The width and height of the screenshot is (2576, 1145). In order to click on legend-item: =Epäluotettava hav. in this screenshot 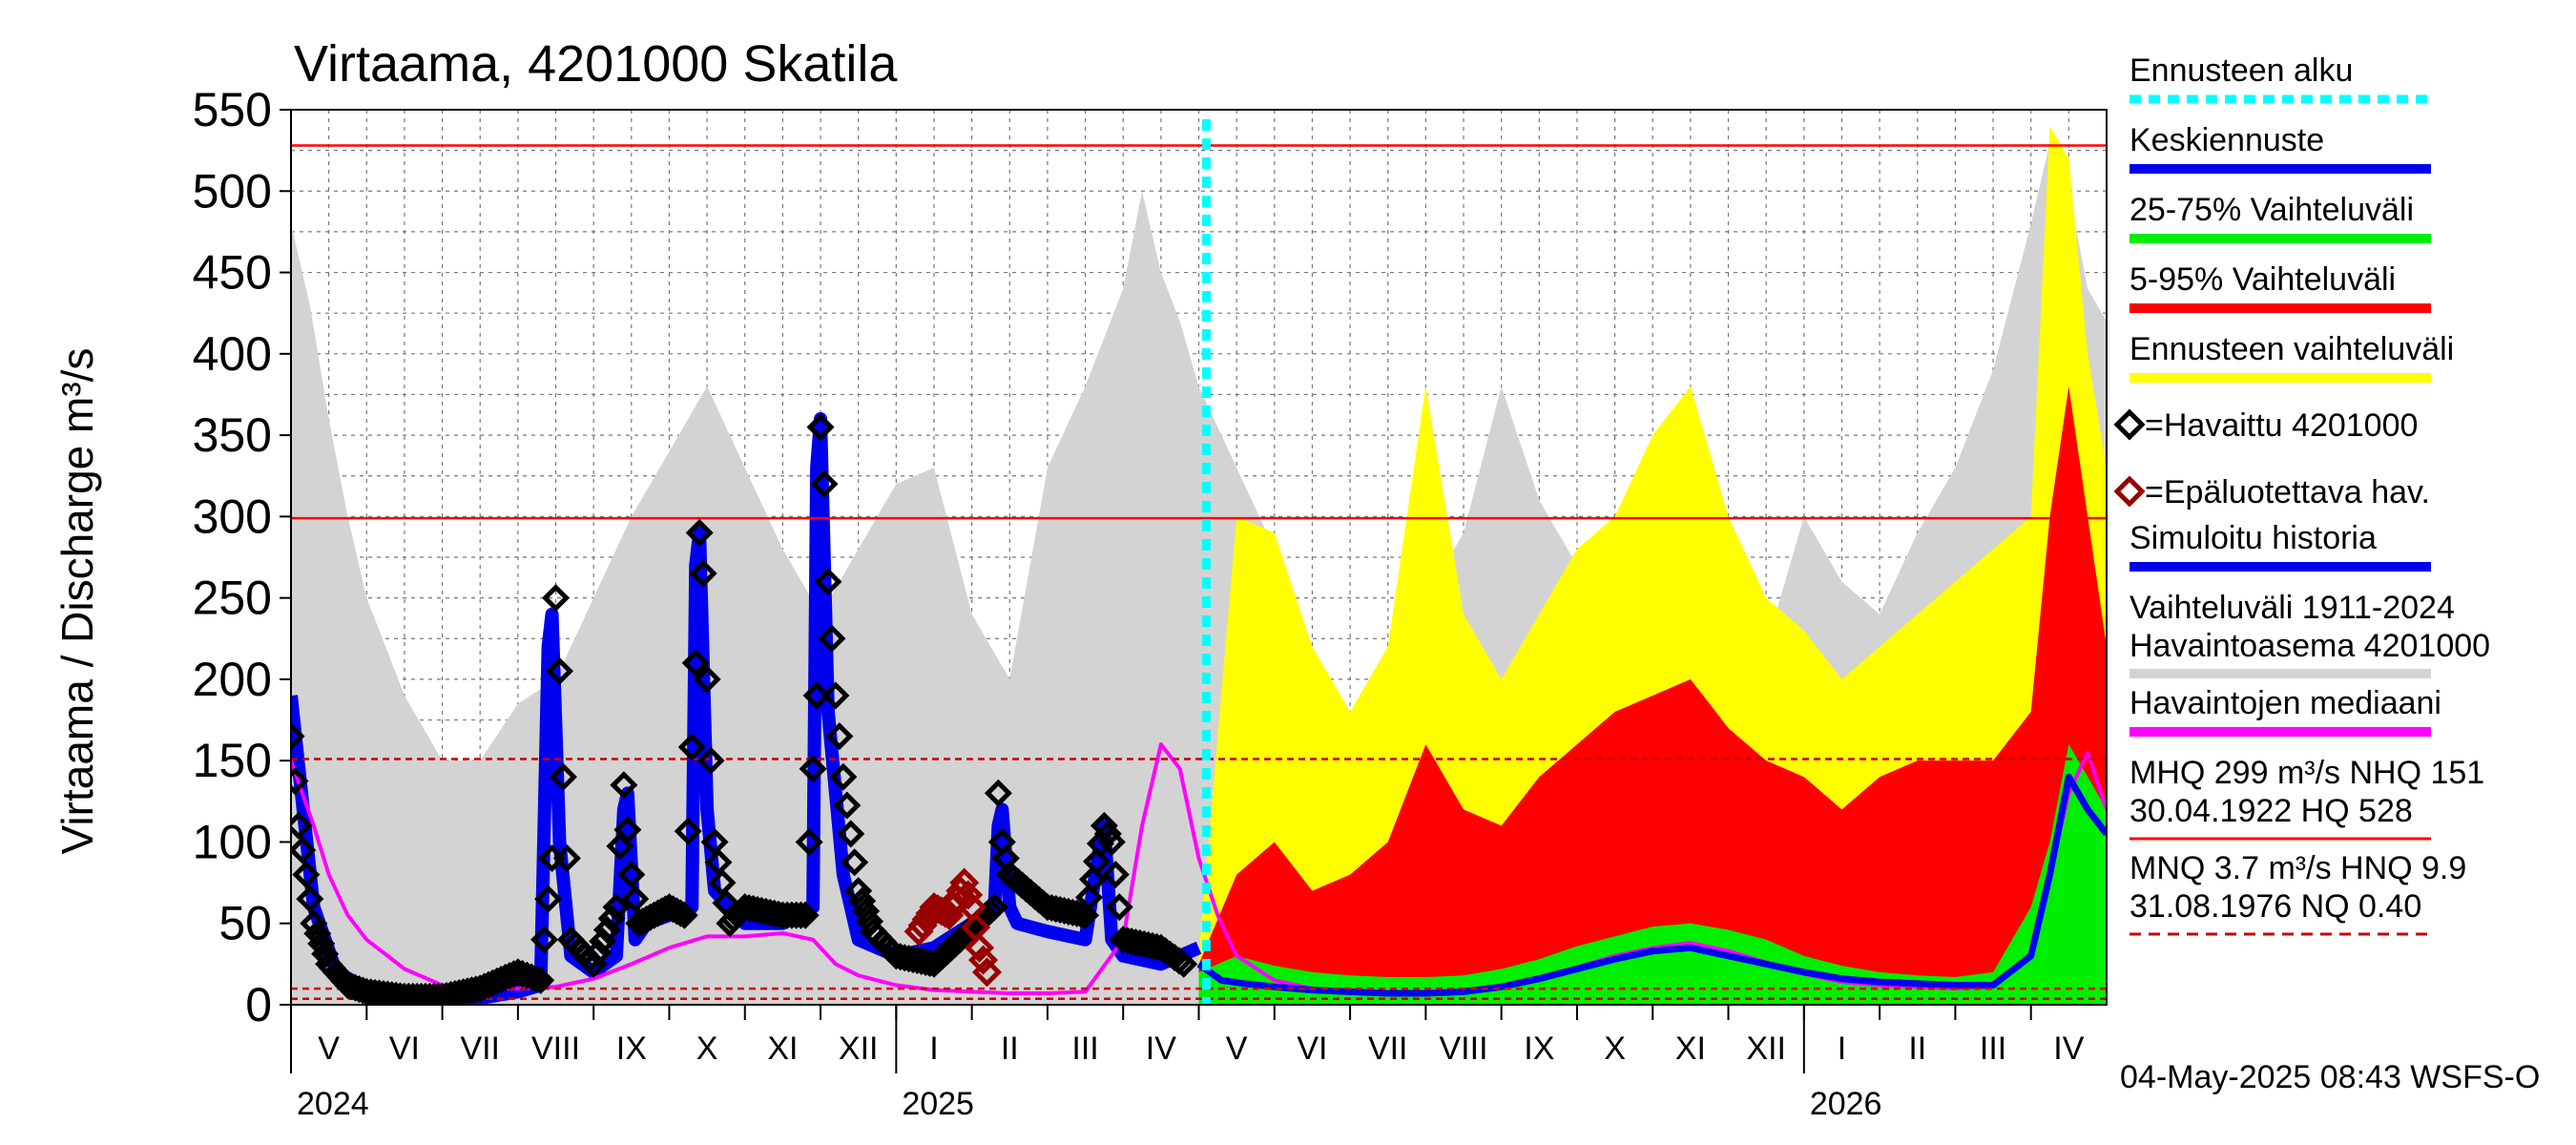, I will do `click(2271, 492)`.